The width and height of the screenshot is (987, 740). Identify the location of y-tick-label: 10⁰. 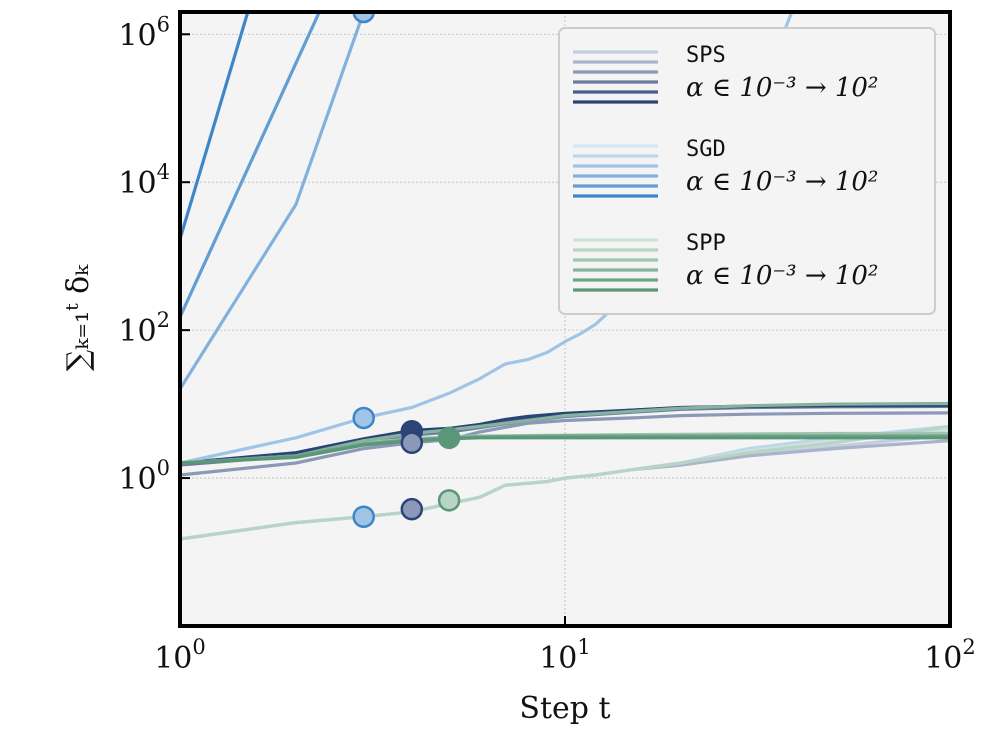
(144, 476).